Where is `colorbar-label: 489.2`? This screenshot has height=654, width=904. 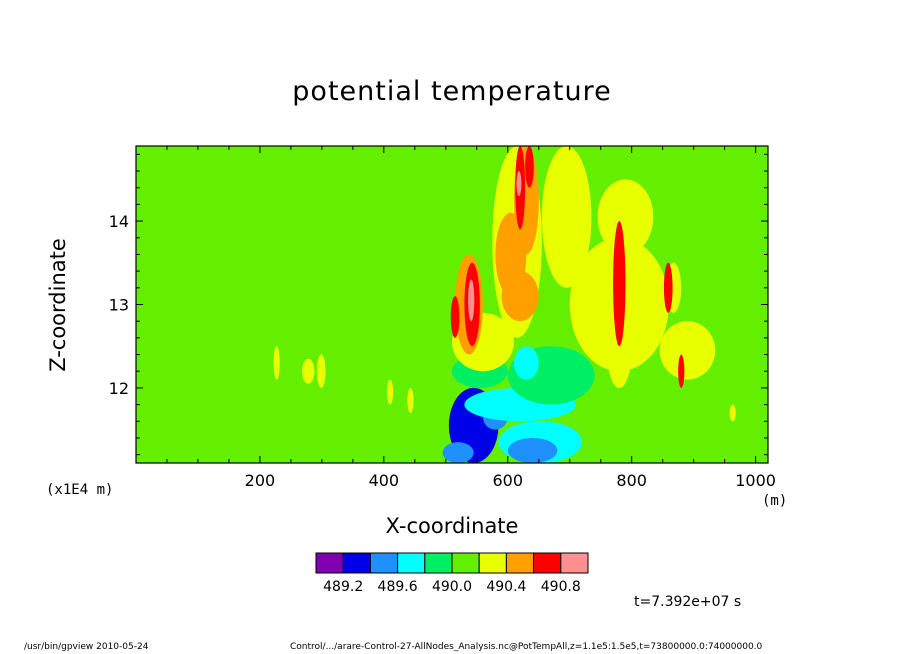 colorbar-label: 489.2 is located at coordinates (343, 587).